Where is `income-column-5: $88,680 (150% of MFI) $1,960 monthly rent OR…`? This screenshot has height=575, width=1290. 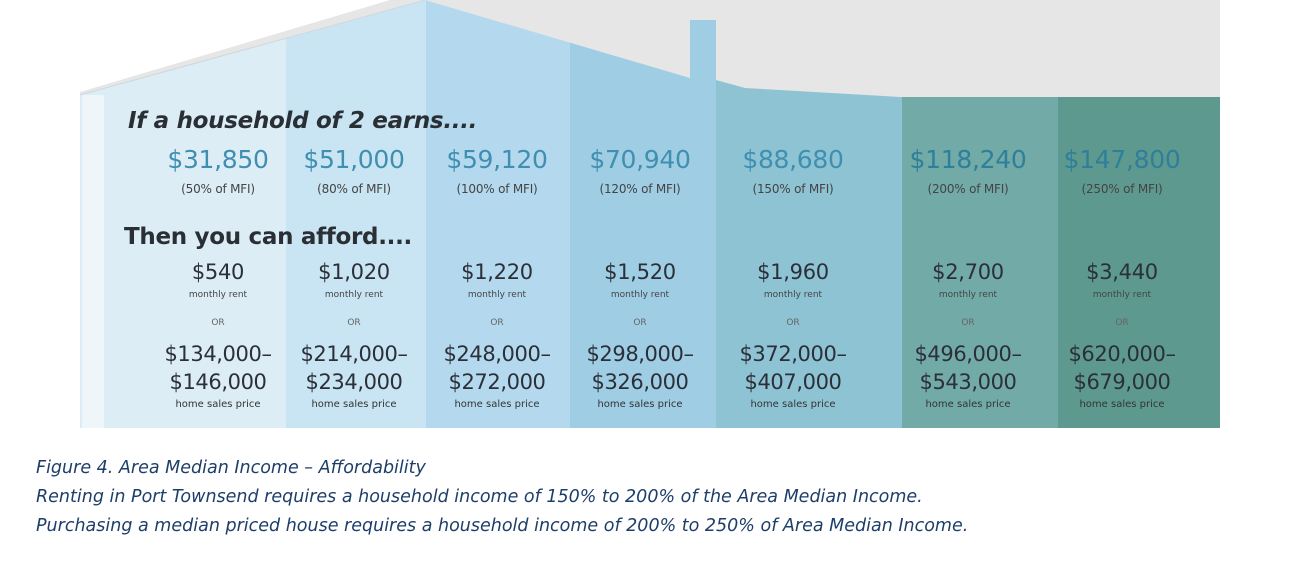 income-column-5: $88,680 (150% of MFI) $1,960 monthly rent OR… is located at coordinates (793, 220).